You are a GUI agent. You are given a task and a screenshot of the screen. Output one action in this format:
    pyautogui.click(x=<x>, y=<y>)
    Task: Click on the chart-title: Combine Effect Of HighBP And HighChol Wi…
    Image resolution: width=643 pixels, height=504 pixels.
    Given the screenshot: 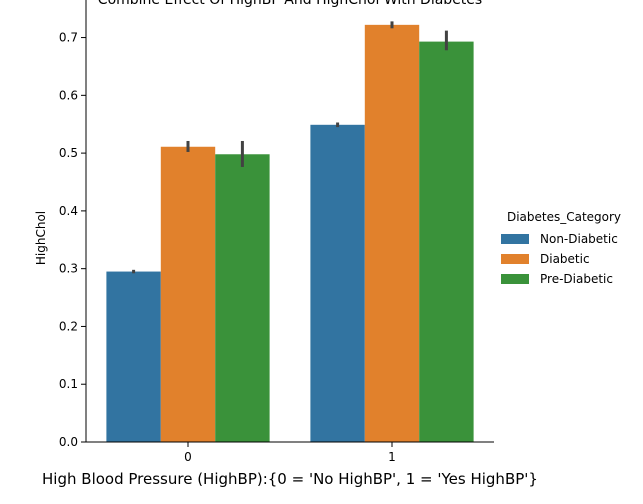 What is the action you would take?
    pyautogui.click(x=290, y=4)
    